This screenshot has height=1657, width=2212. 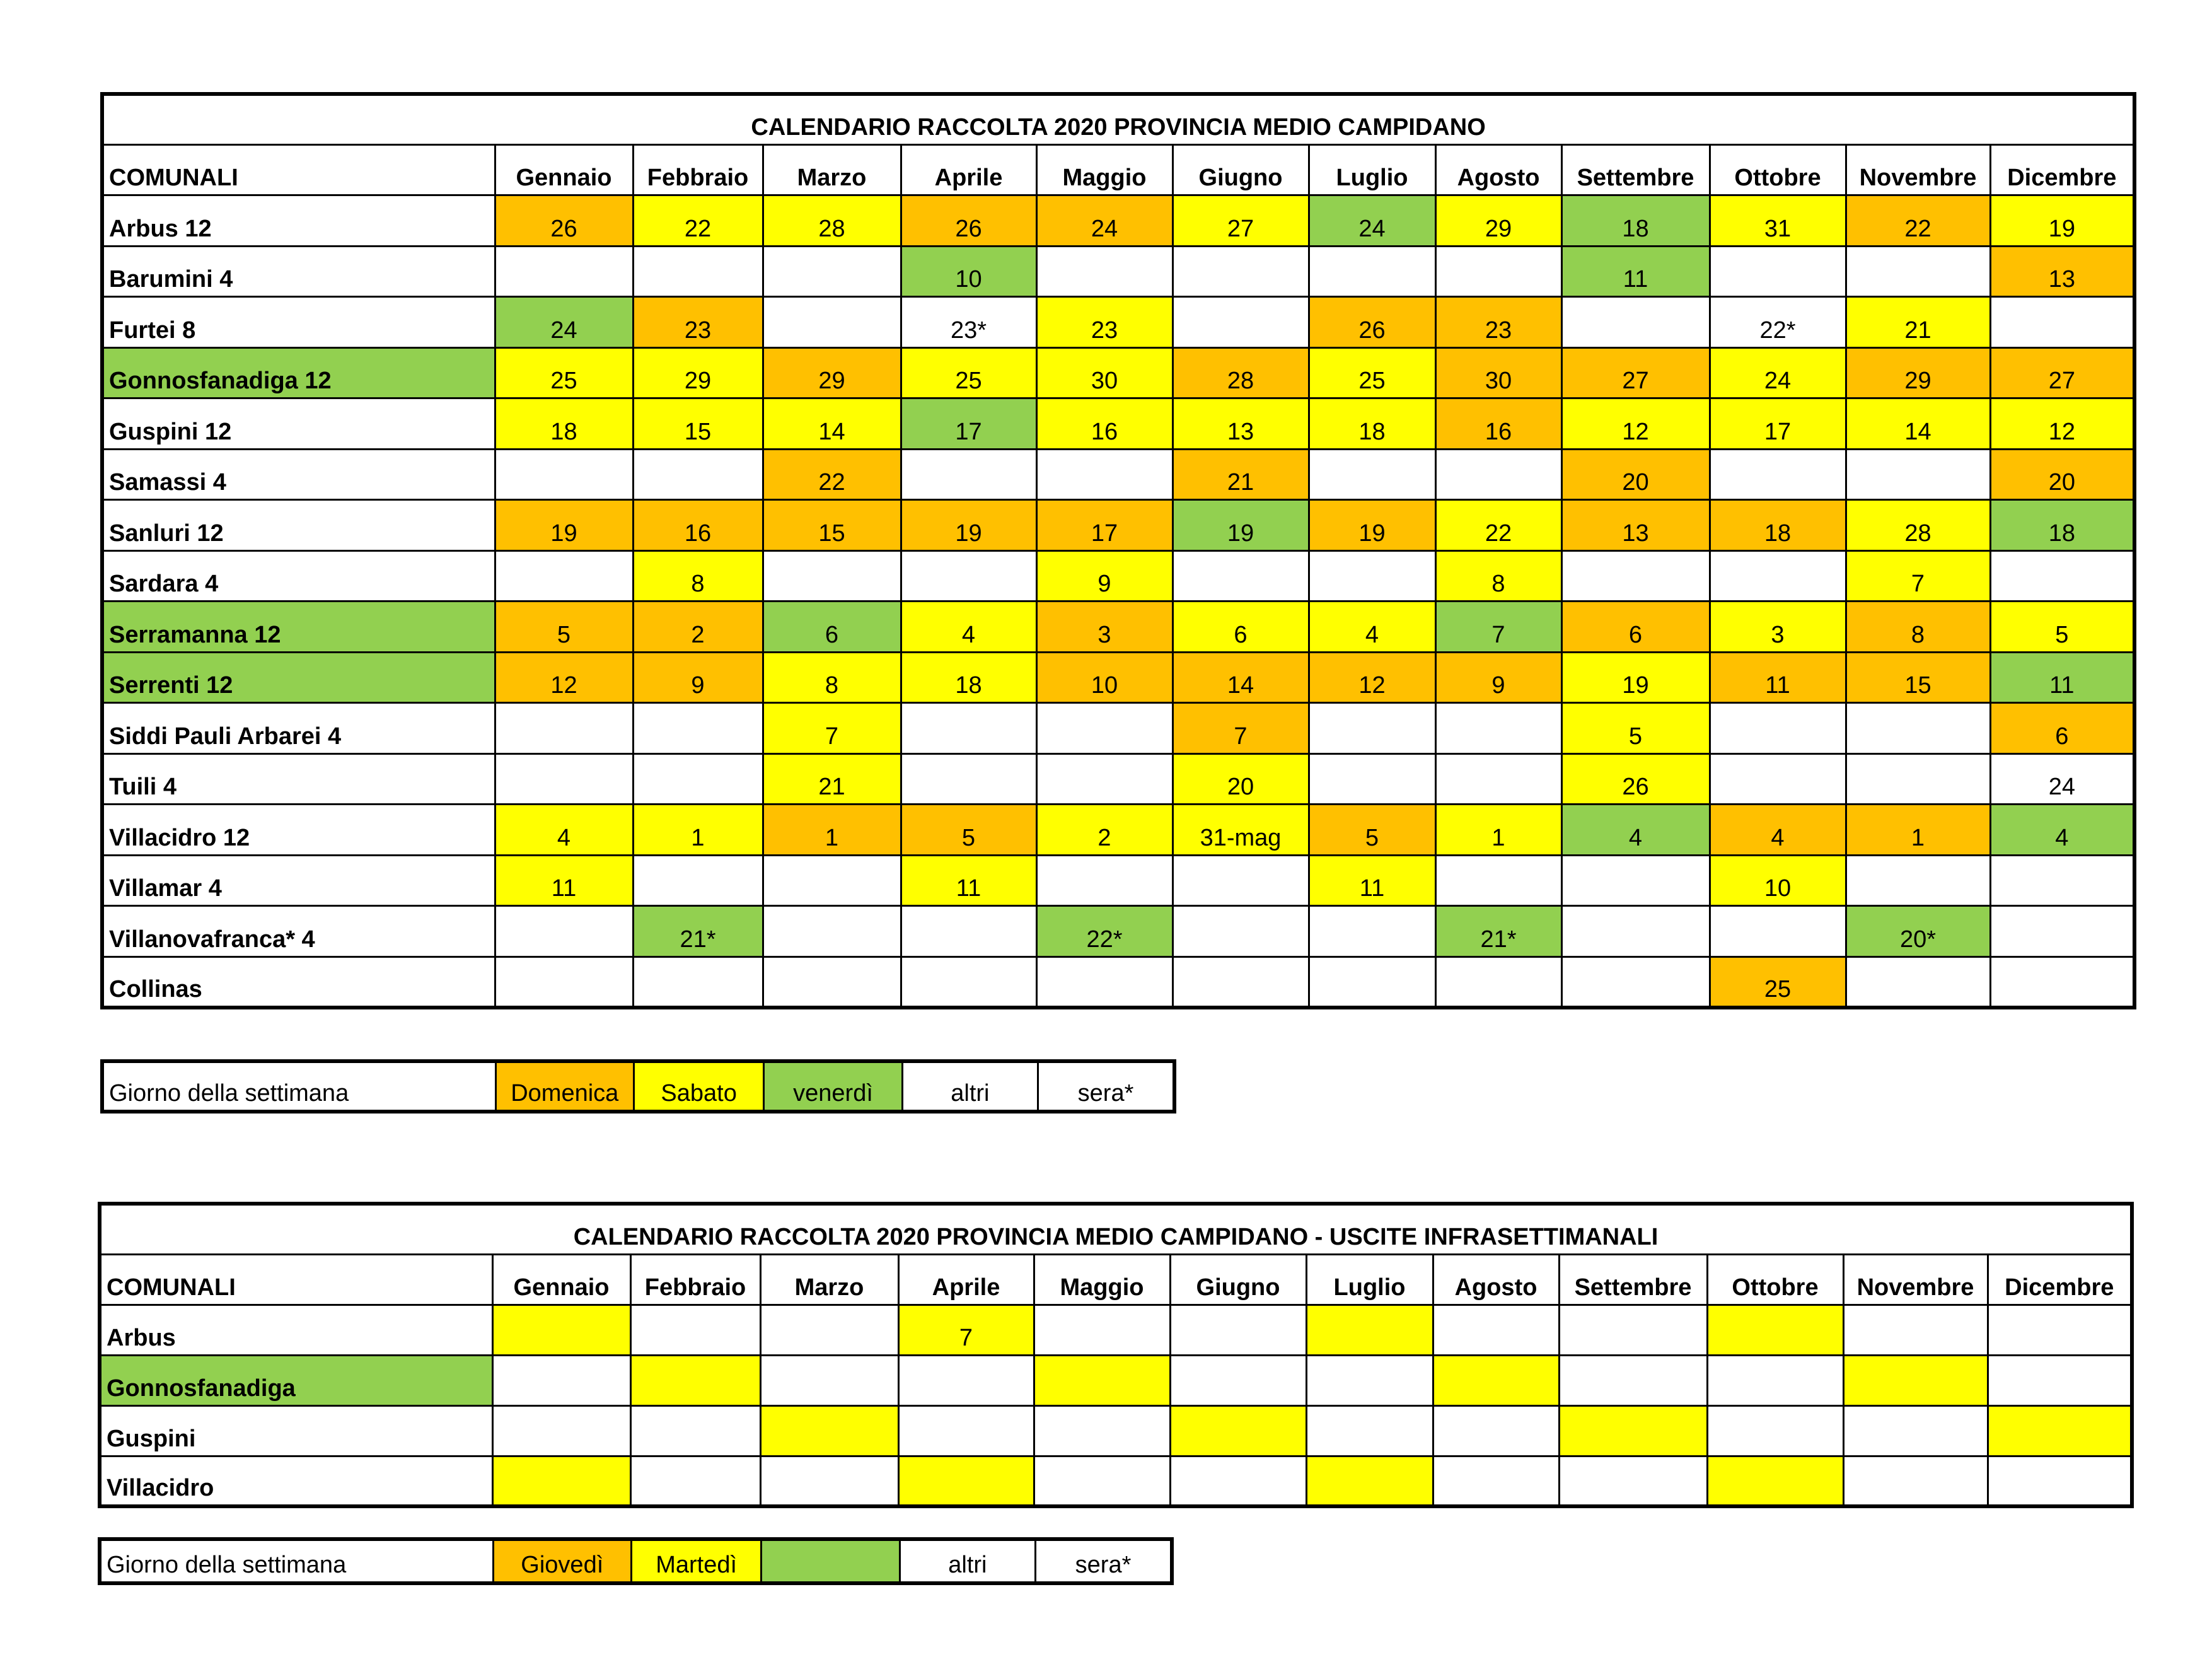 What do you see at coordinates (298, 880) in the screenshot?
I see `municipality-name: Villamar 4` at bounding box center [298, 880].